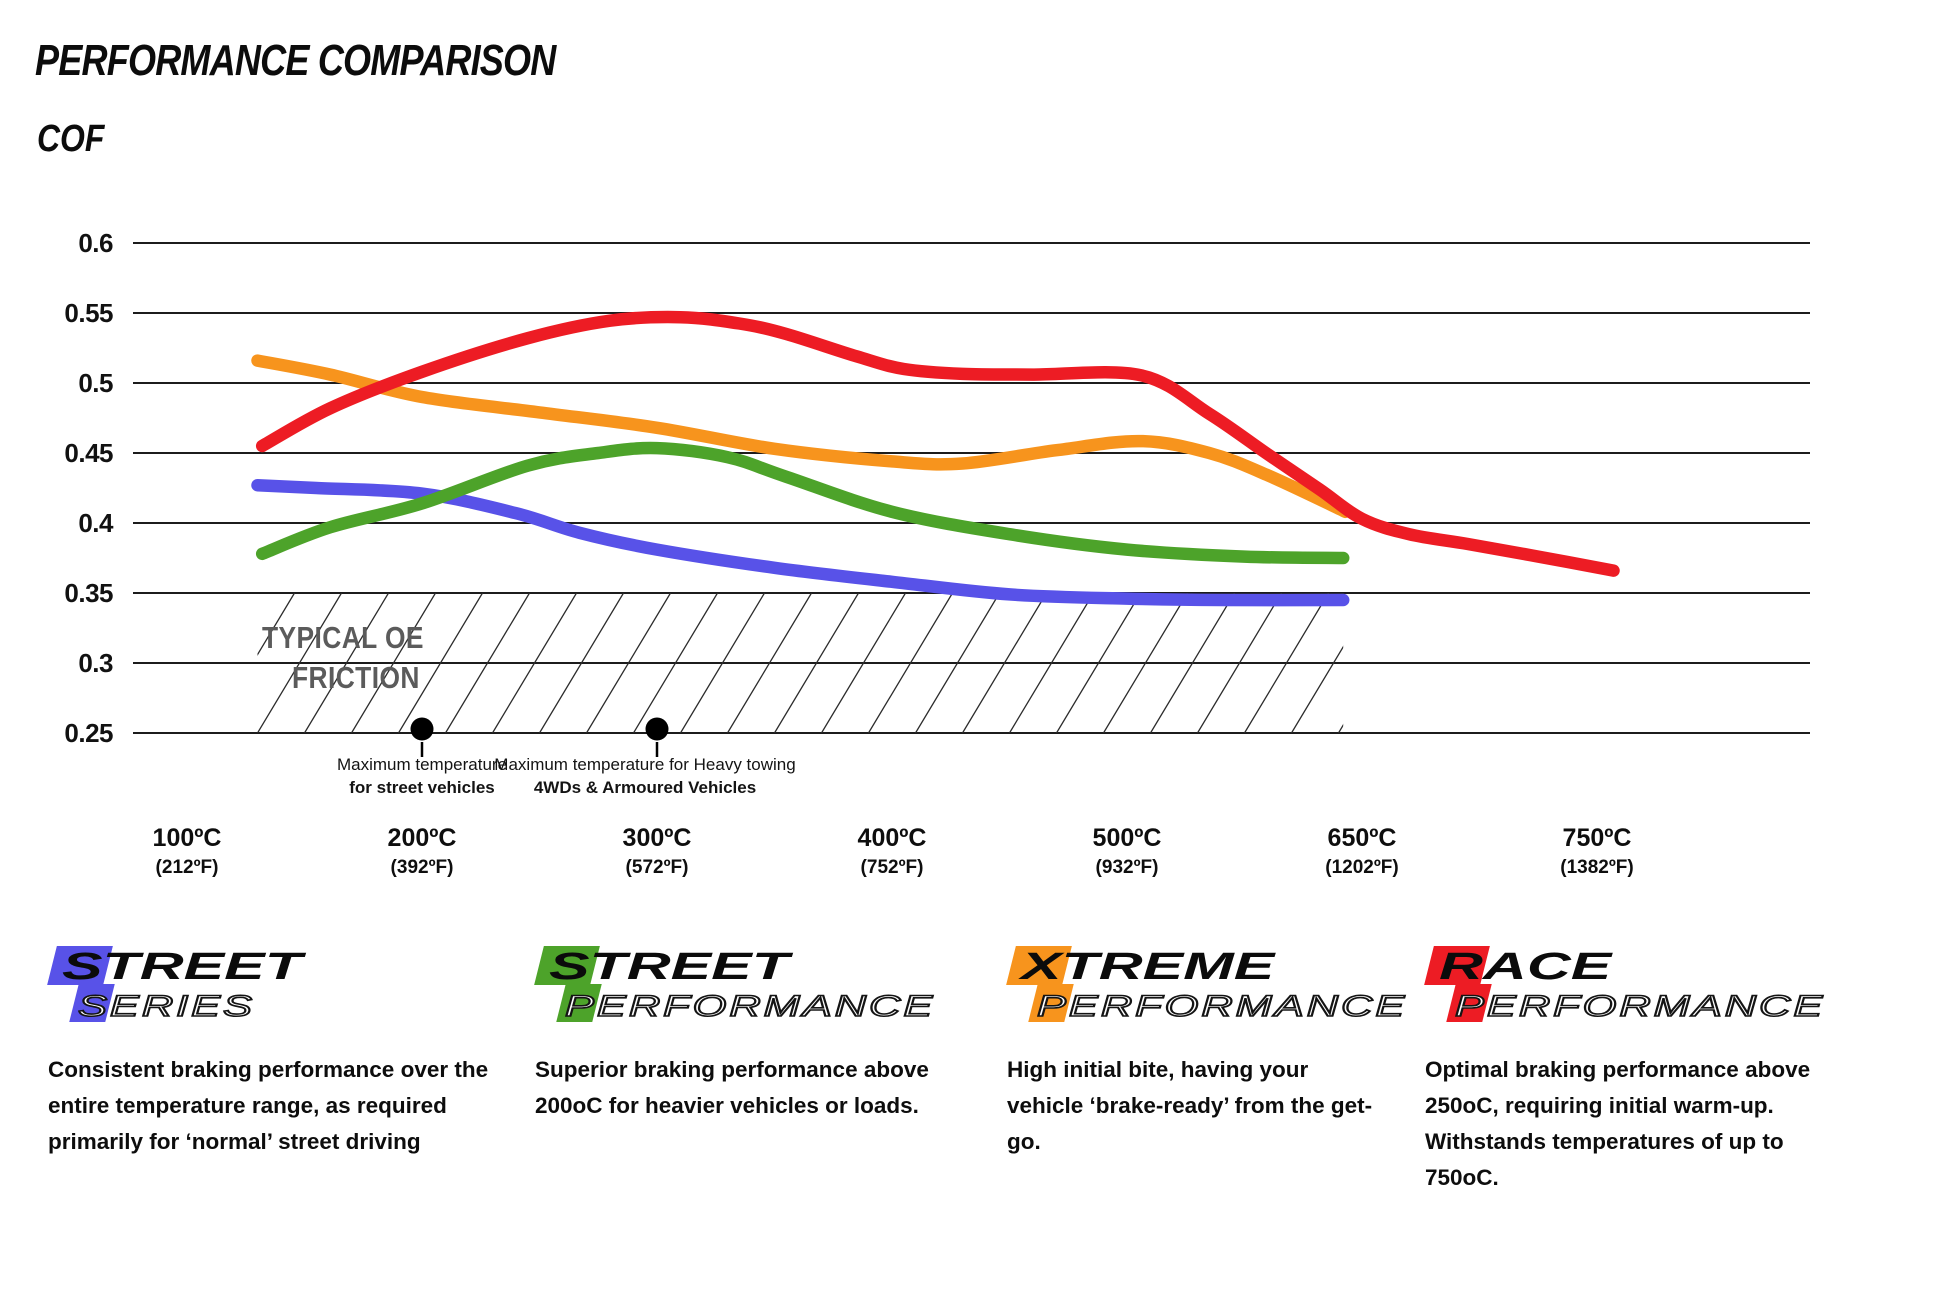 The height and width of the screenshot is (1310, 1946). What do you see at coordinates (95, 523) in the screenshot?
I see `y-tick-label: 0.4` at bounding box center [95, 523].